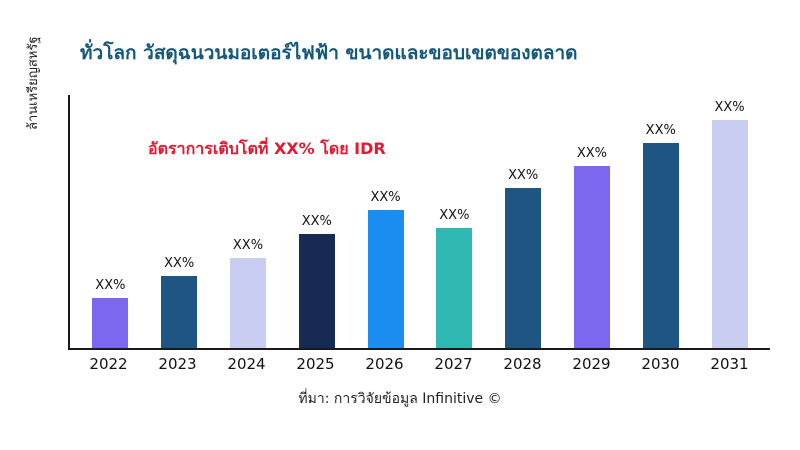 The width and height of the screenshot is (800, 450). I want to click on bar-2030, so click(660, 245).